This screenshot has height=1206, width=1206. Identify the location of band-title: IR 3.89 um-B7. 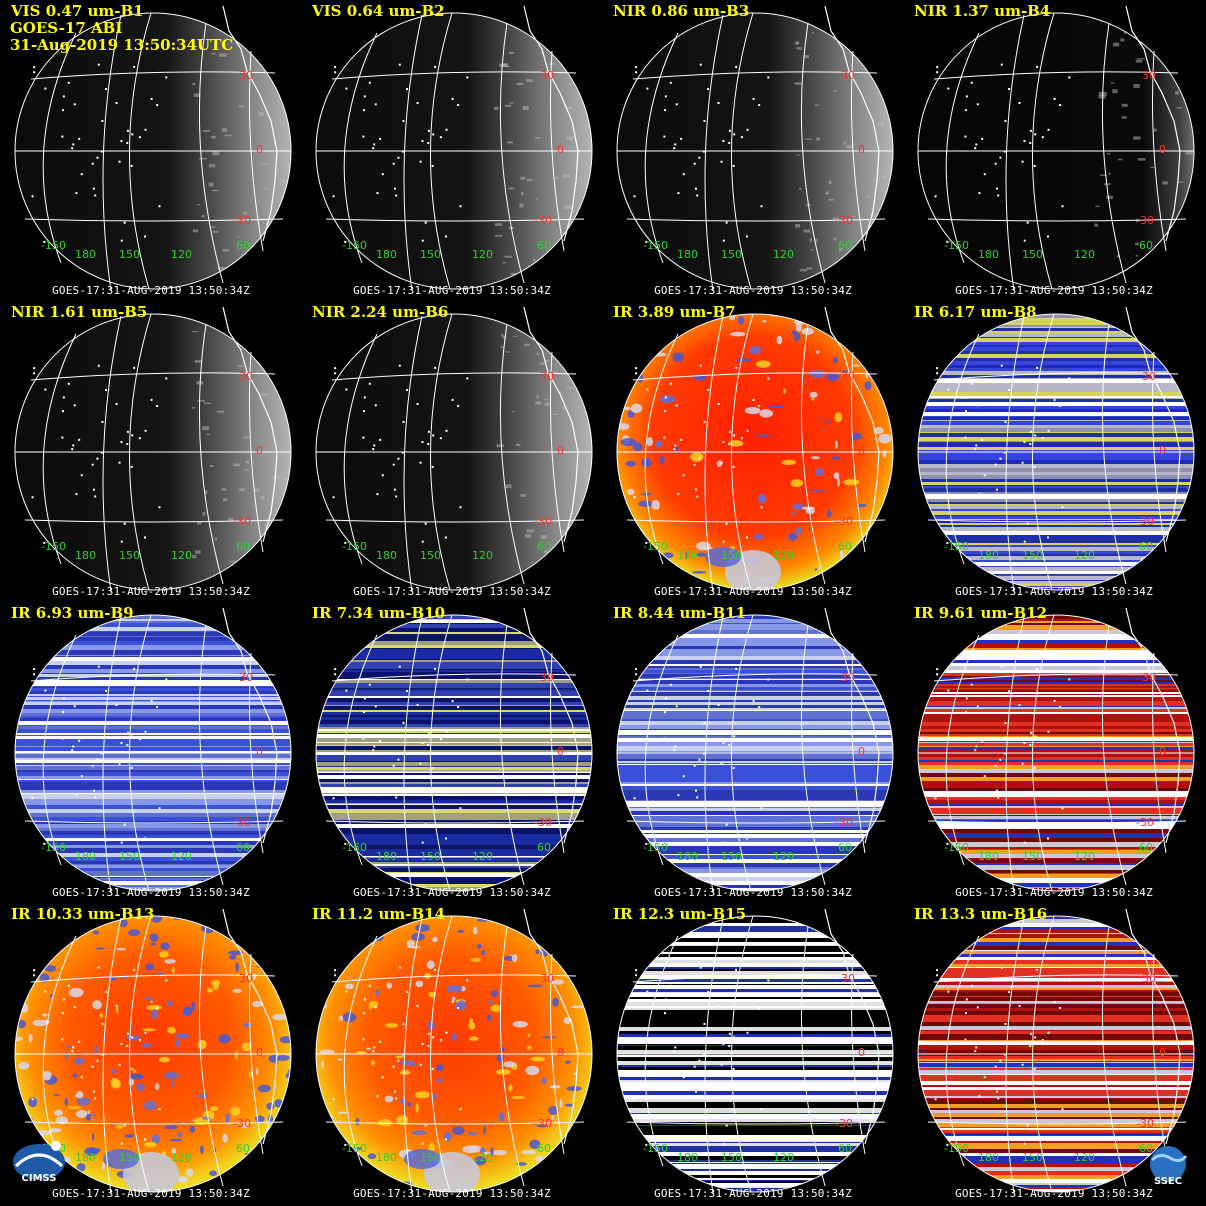
(674, 312).